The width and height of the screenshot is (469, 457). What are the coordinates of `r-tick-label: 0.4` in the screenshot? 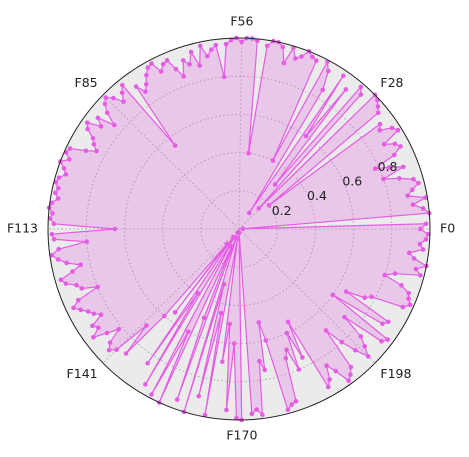 It's located at (317, 195).